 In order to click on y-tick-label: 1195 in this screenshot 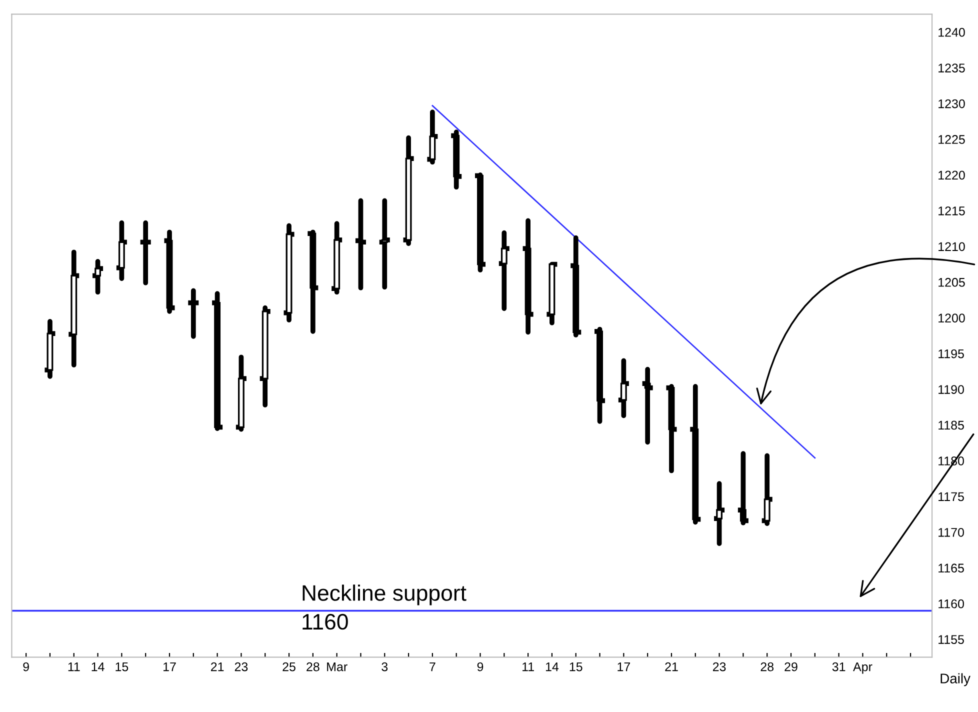, I will do `click(951, 353)`.